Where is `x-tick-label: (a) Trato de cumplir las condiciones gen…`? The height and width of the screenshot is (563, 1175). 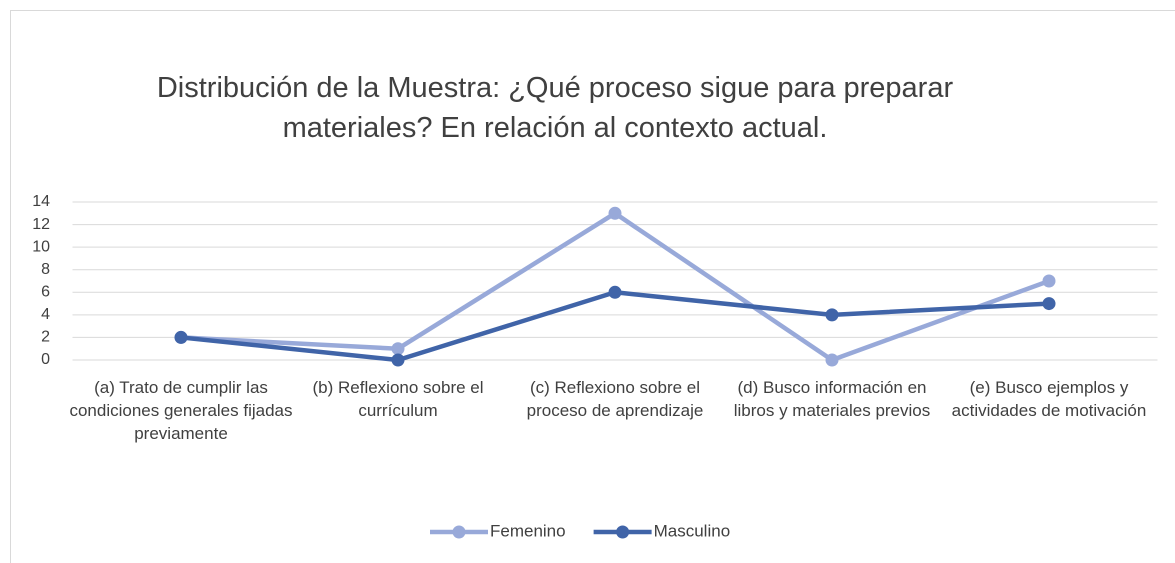 x-tick-label: (a) Trato de cumplir las condiciones gen… is located at coordinates (181, 410).